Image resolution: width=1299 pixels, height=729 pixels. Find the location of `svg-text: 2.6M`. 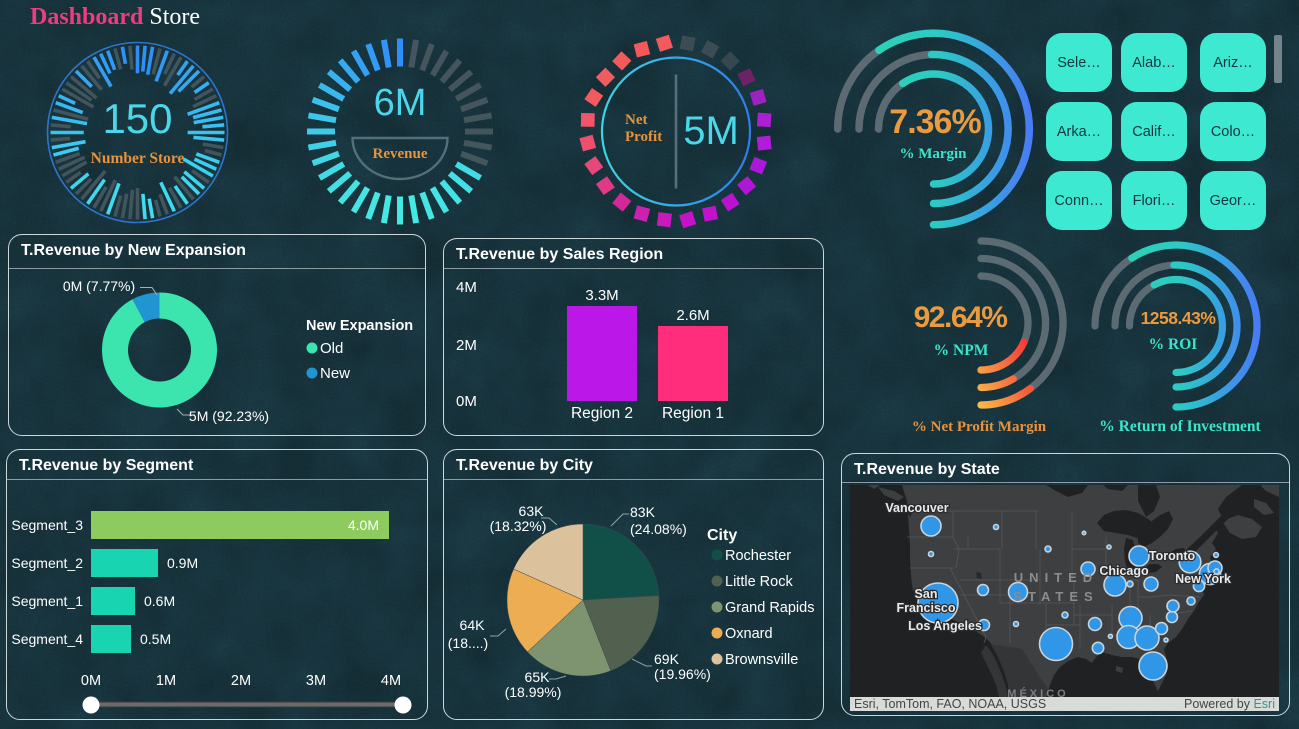

svg-text: 2.6M is located at coordinates (692, 315).